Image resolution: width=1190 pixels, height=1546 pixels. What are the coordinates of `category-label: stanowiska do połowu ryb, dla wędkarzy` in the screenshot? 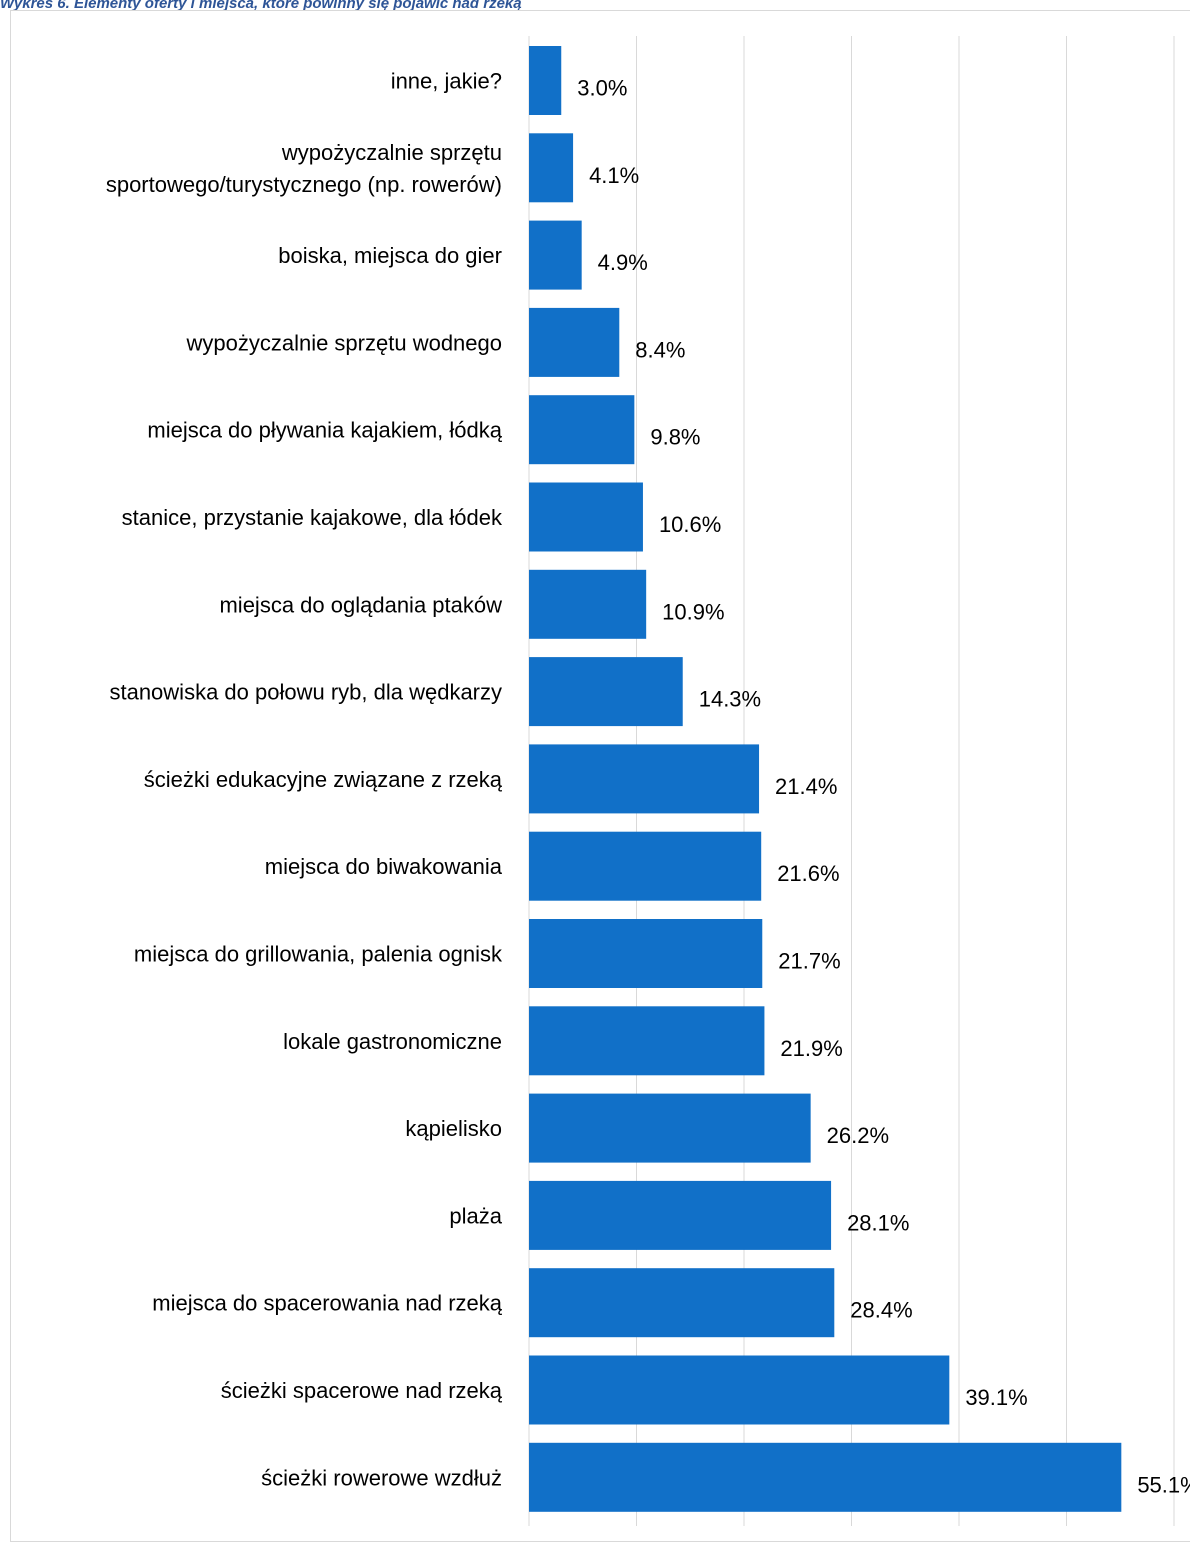 It's located at (305, 692).